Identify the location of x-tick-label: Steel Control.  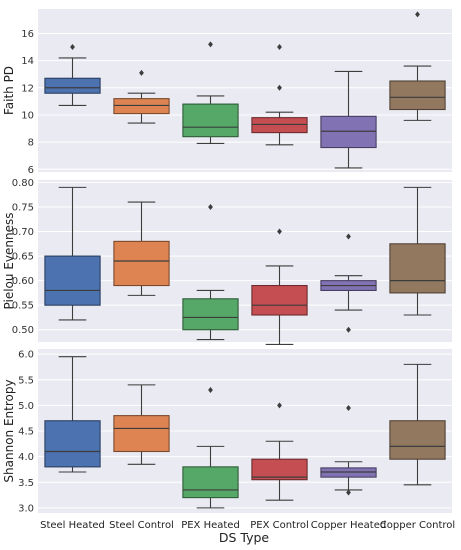
(141, 525).